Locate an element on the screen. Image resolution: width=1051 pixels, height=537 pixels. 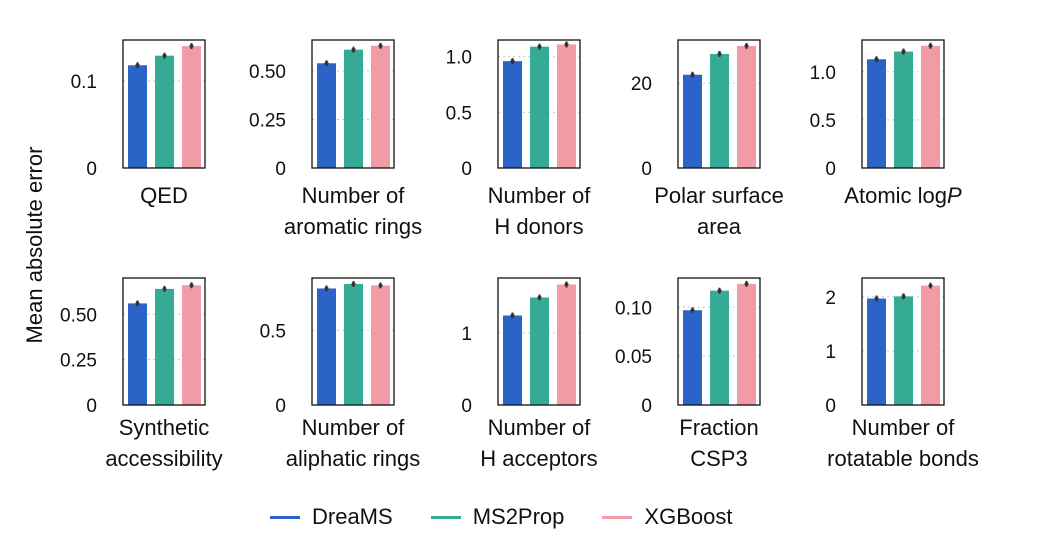
y-tick-label: 20 is located at coordinates (641, 84).